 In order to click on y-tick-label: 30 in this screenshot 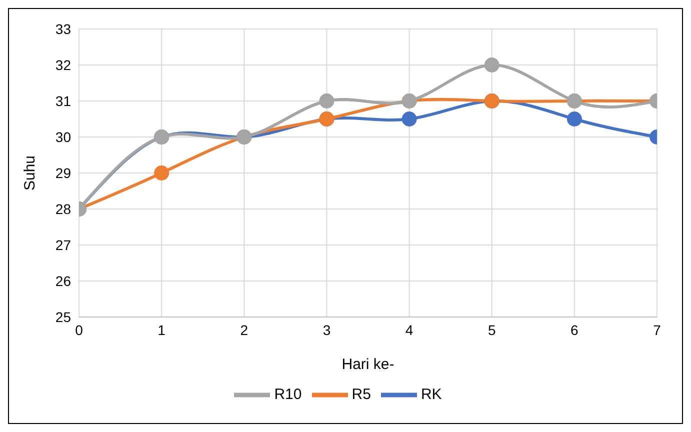, I will do `click(63, 136)`.